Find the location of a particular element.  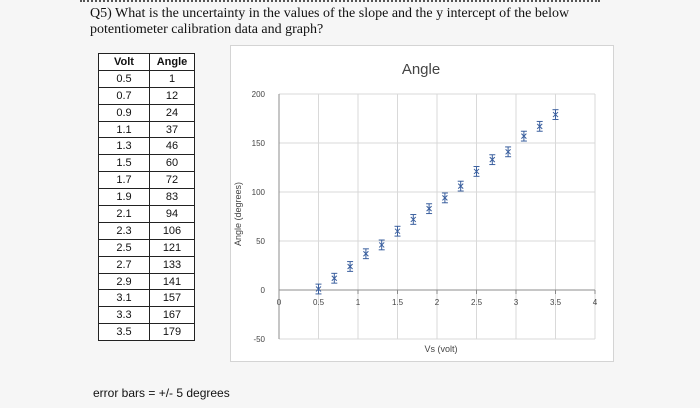

table-row: 0.5 1 is located at coordinates (146, 78).